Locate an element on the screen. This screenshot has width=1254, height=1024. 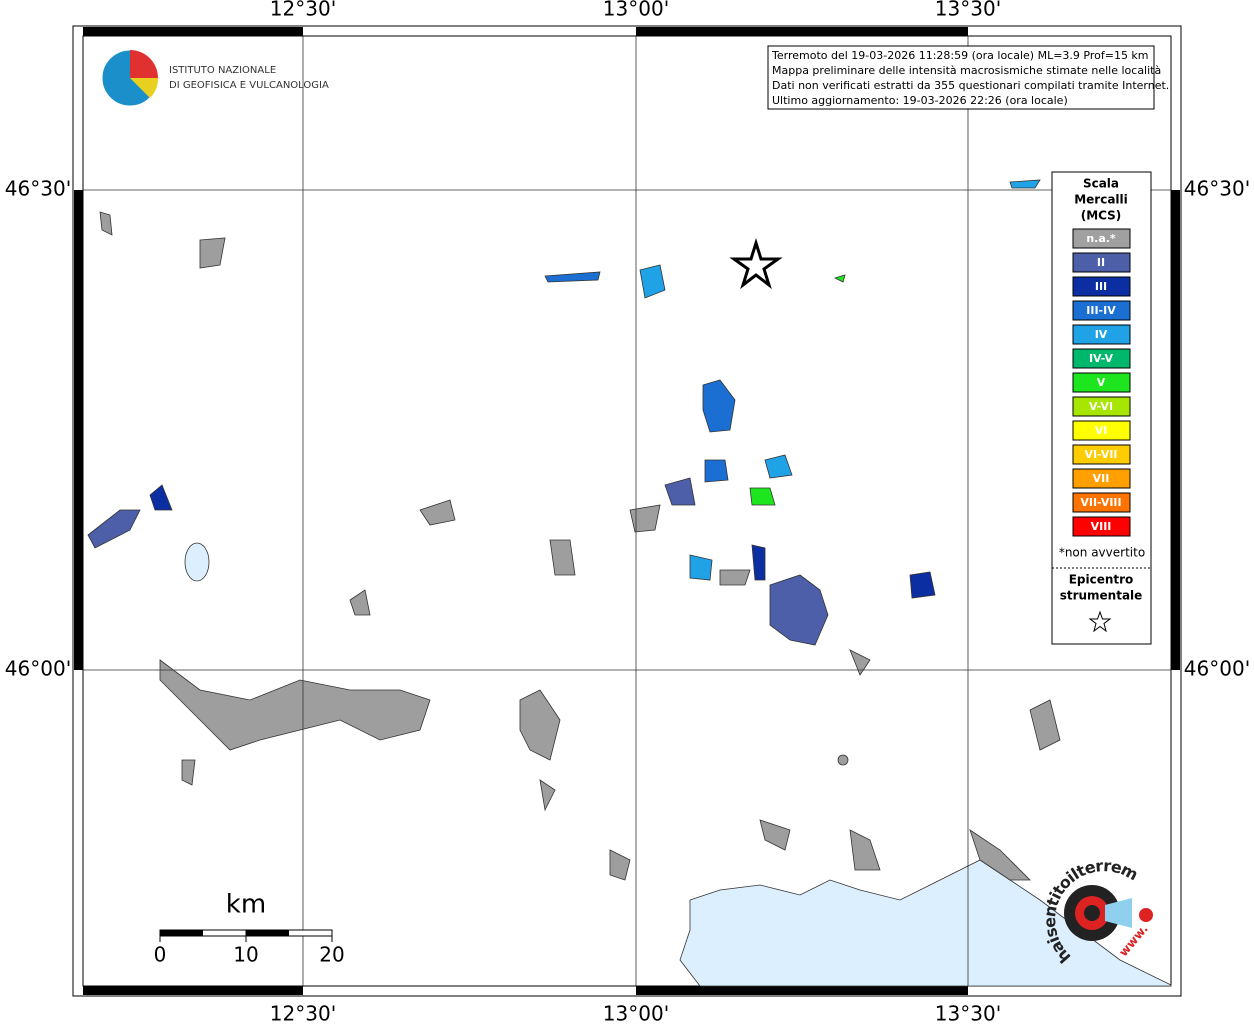
legend-label: VI is located at coordinates (1101, 430).